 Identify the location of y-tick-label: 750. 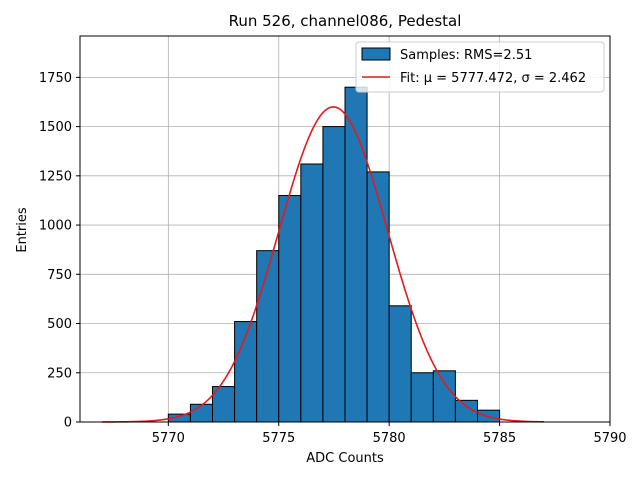
(59, 275).